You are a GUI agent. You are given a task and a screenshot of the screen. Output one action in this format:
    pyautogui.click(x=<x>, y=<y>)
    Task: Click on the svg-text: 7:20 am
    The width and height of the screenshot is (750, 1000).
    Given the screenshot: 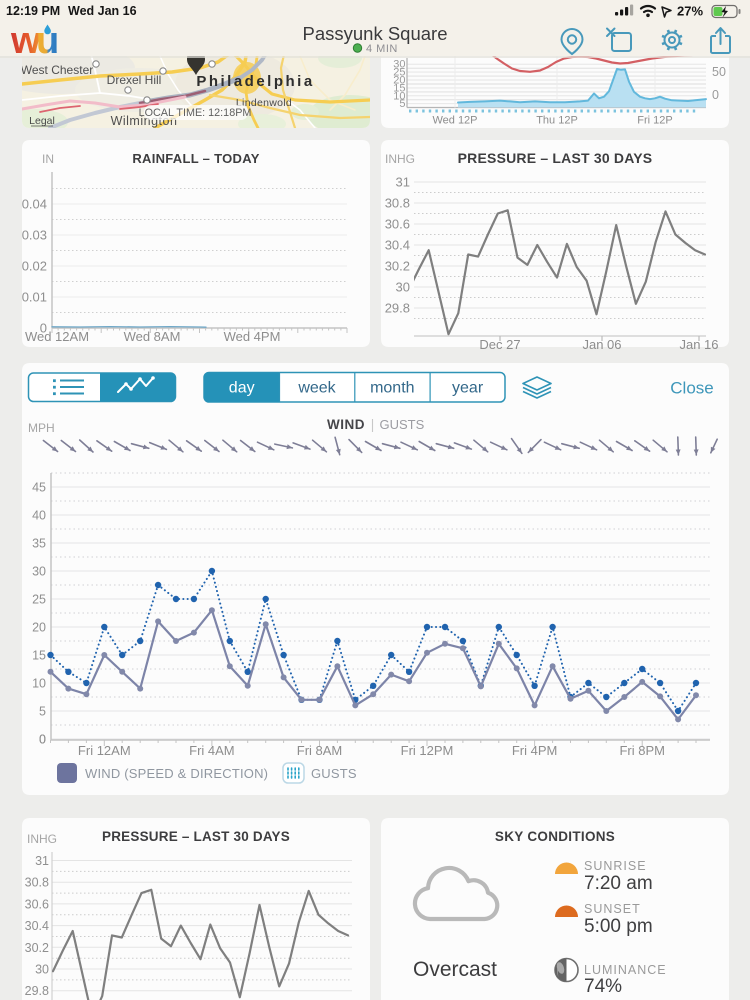 What is the action you would take?
    pyautogui.click(x=618, y=883)
    